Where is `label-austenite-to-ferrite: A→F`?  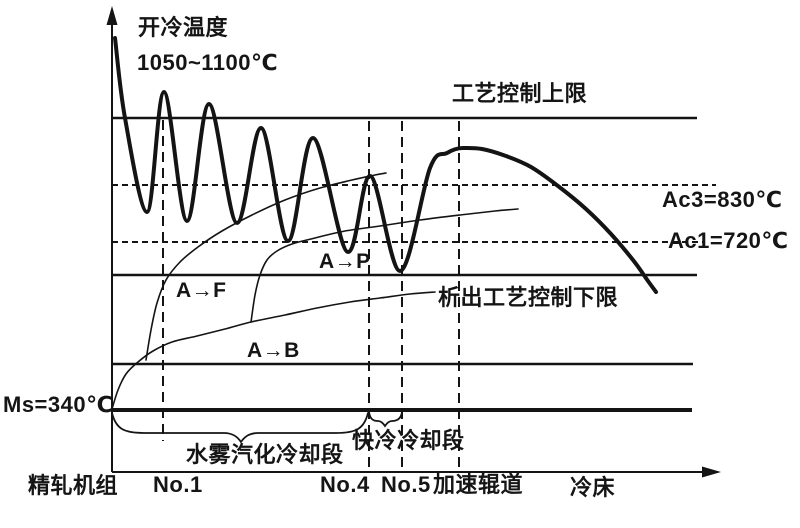
label-austenite-to-ferrite: A→F is located at coordinates (201, 290).